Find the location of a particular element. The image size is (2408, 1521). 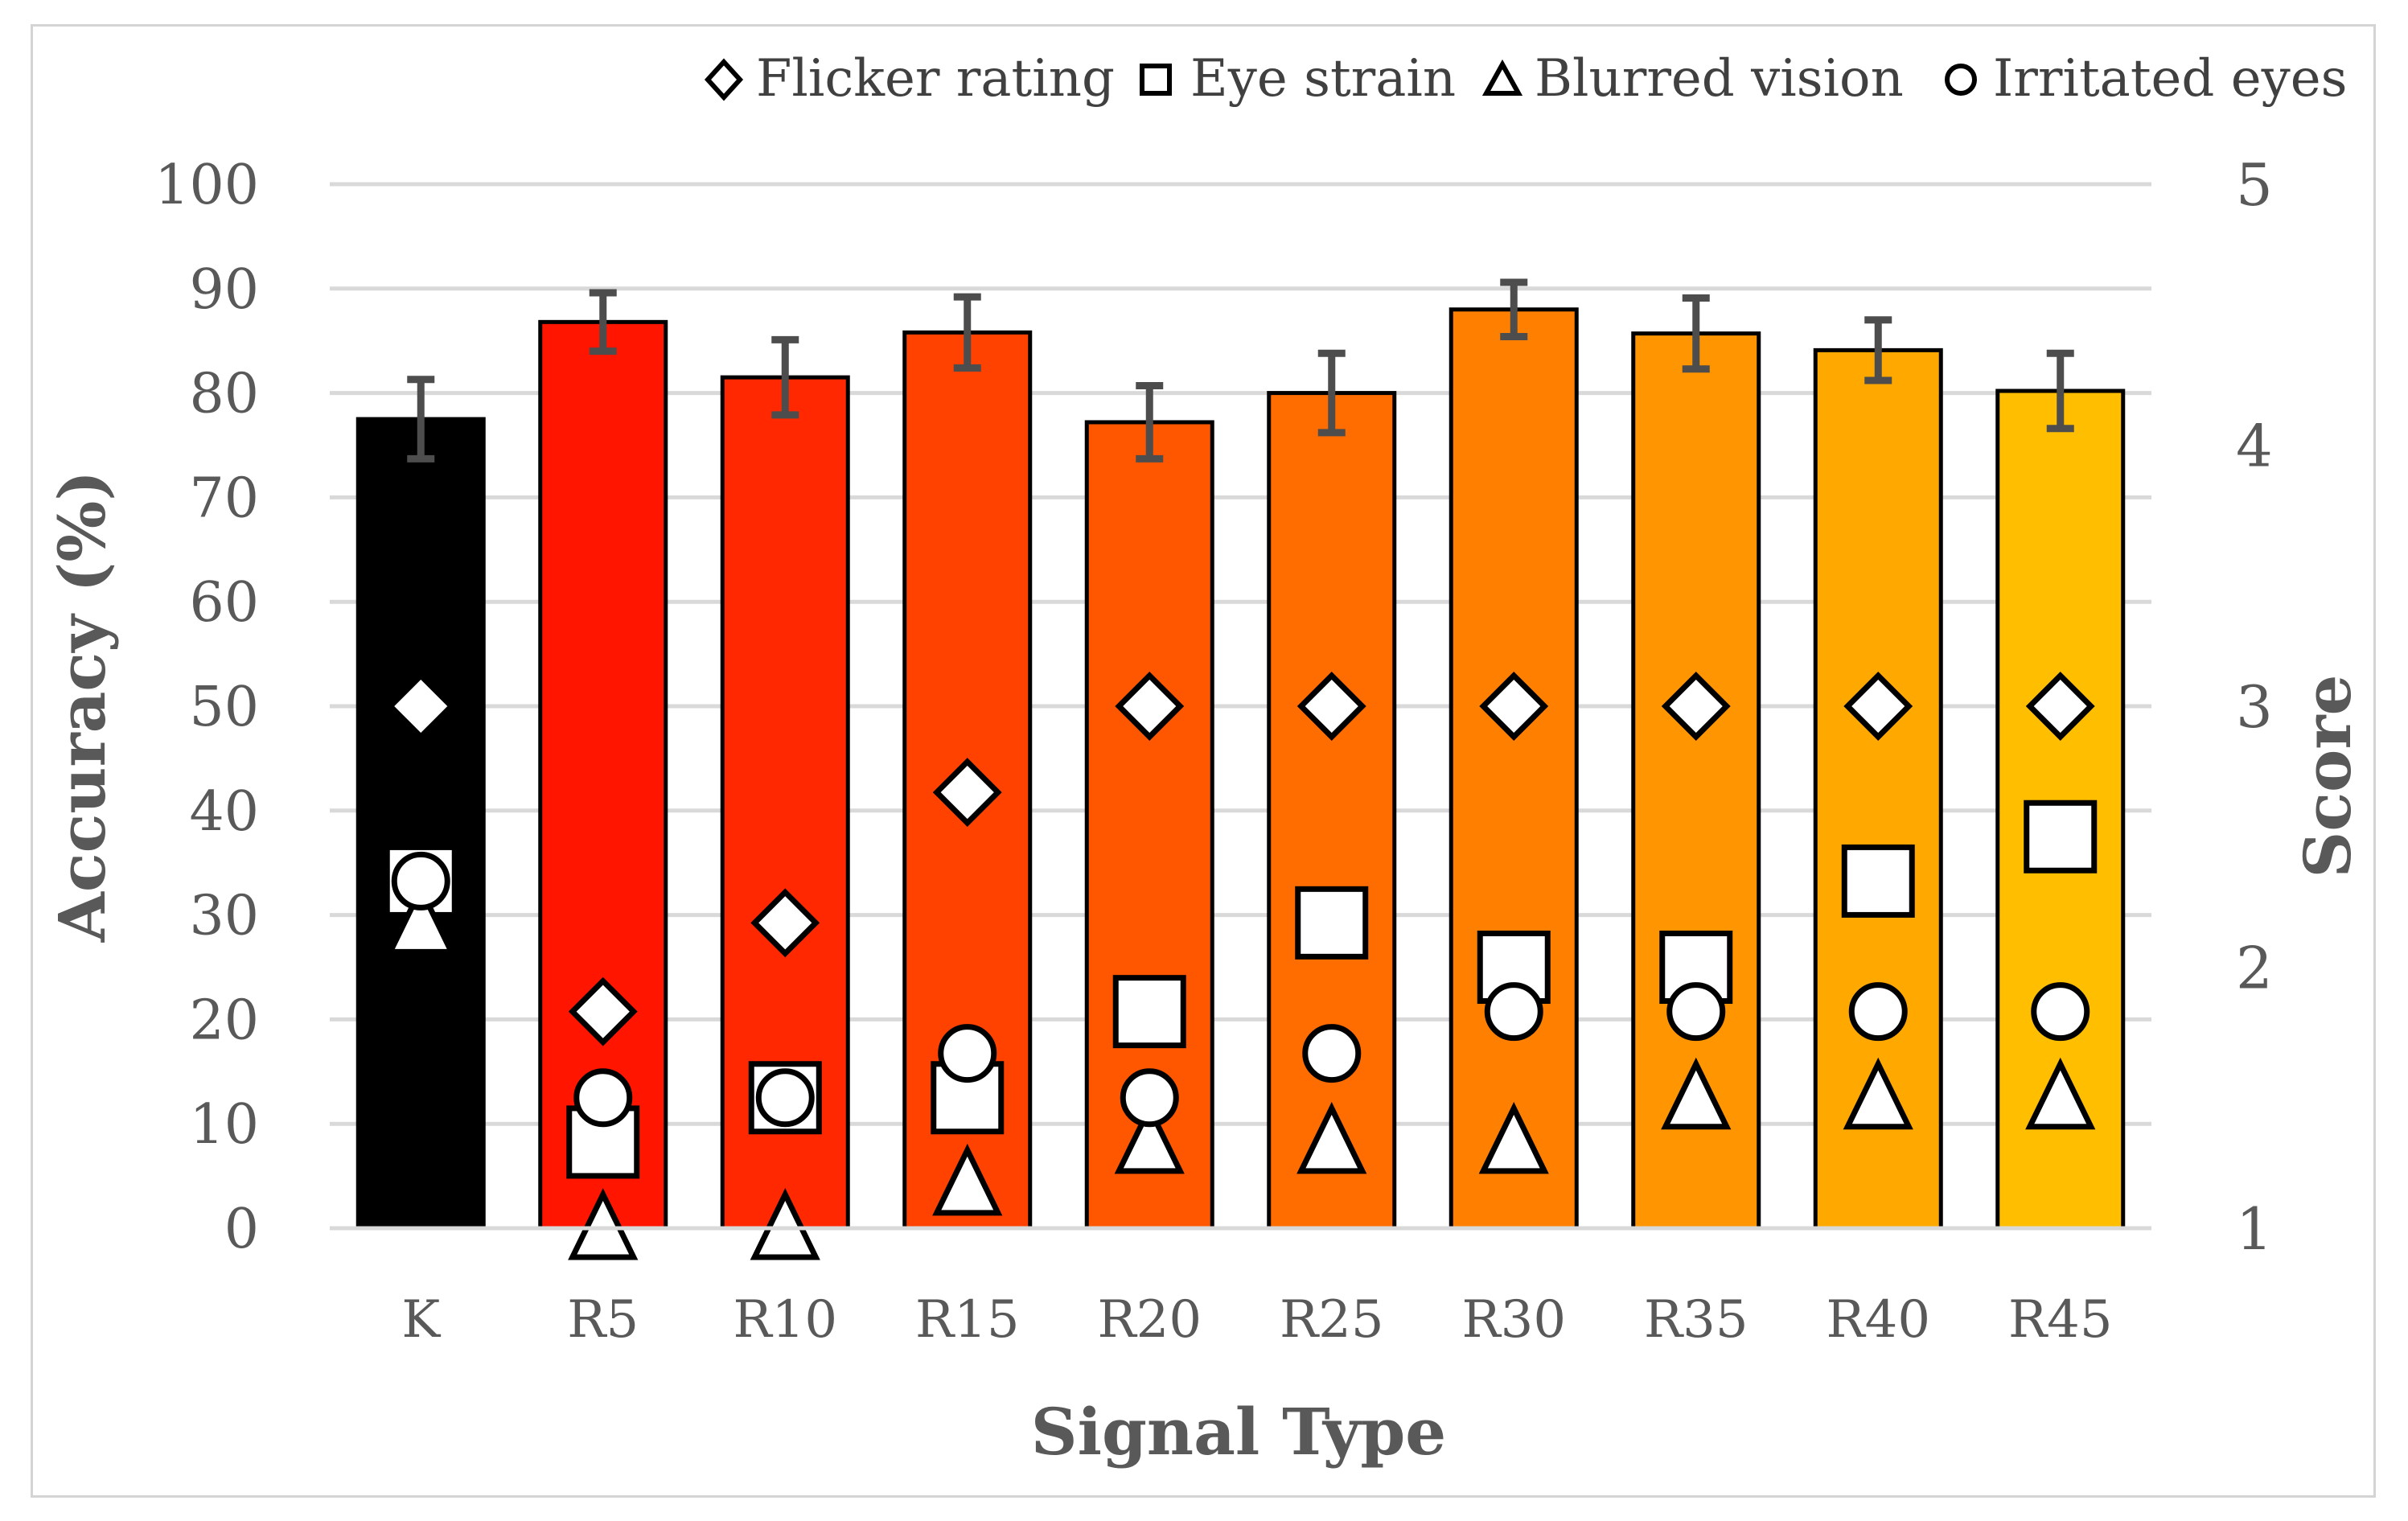

legend-item-blurred: Blurred vision is located at coordinates (1692, 79).